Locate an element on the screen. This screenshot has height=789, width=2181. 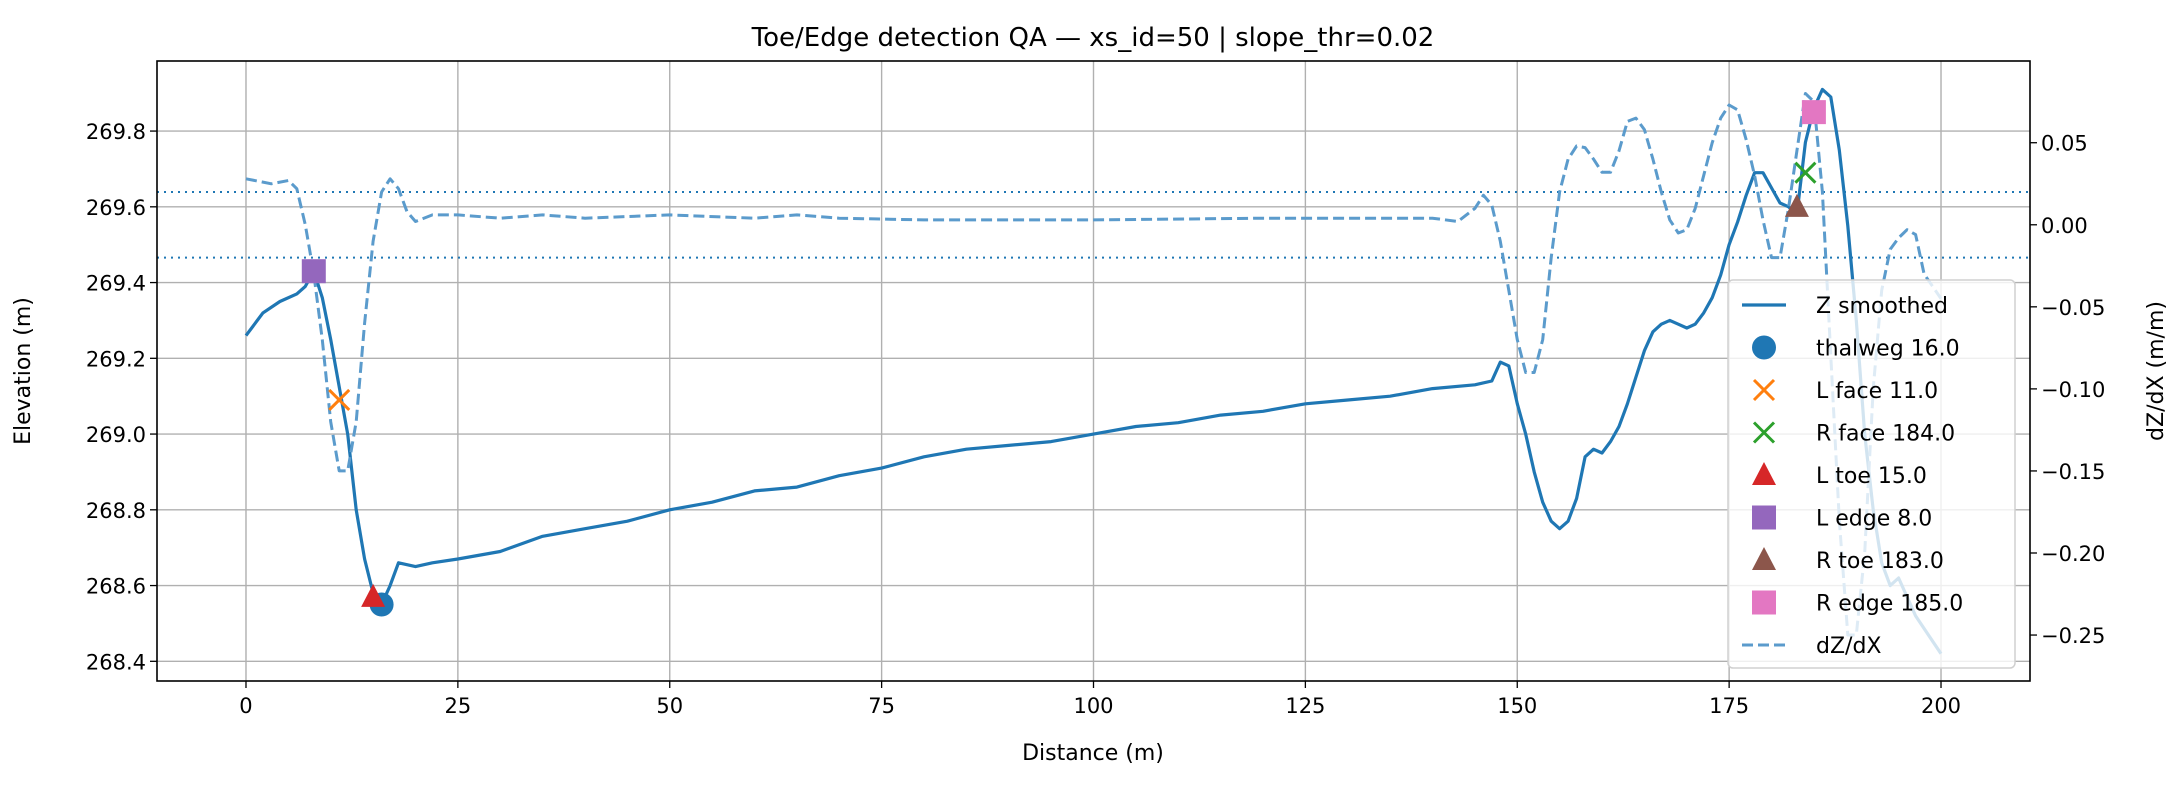
x-tick-label: 0 is located at coordinates (245, 706).